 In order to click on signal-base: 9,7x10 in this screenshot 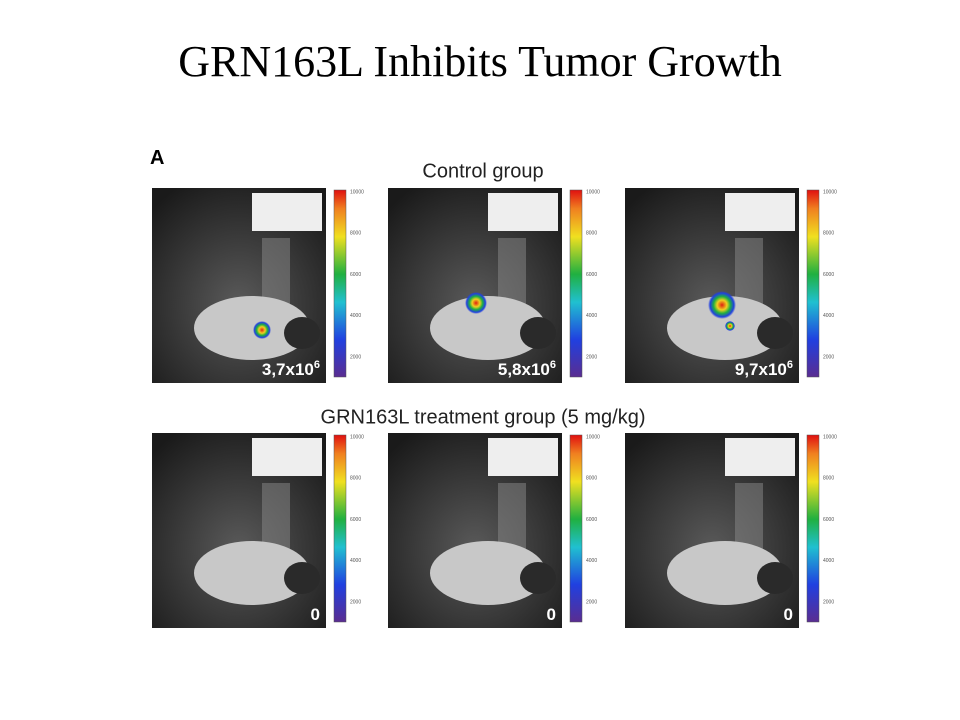, I will do `click(761, 369)`.